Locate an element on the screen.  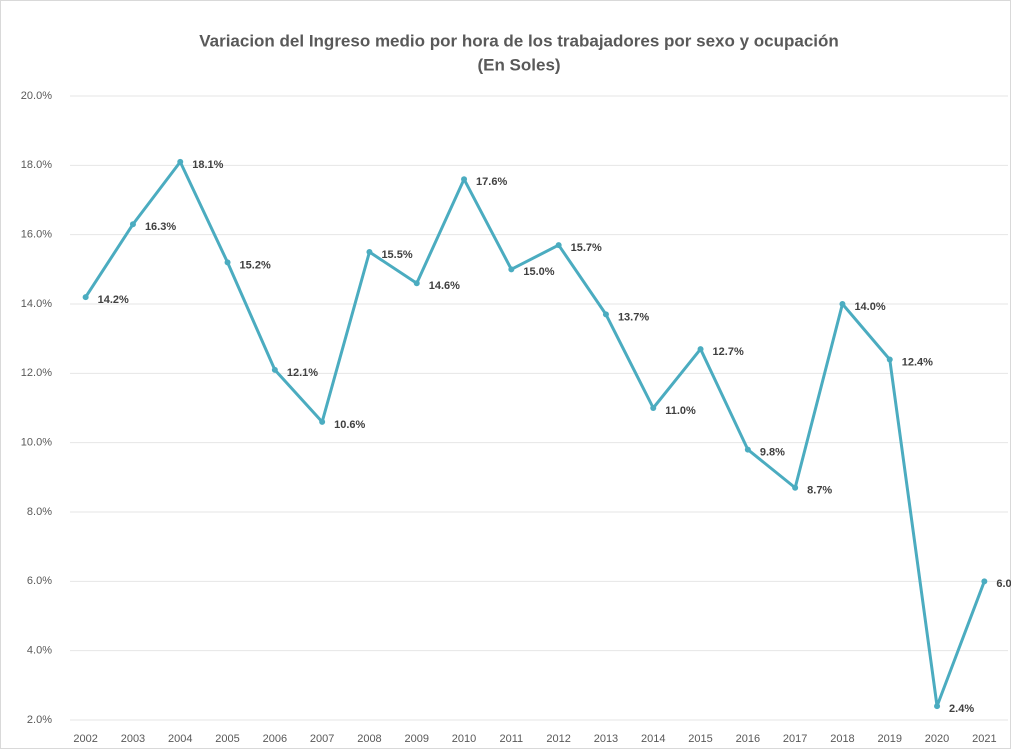
data-label: 14.0% is located at coordinates (869, 307).